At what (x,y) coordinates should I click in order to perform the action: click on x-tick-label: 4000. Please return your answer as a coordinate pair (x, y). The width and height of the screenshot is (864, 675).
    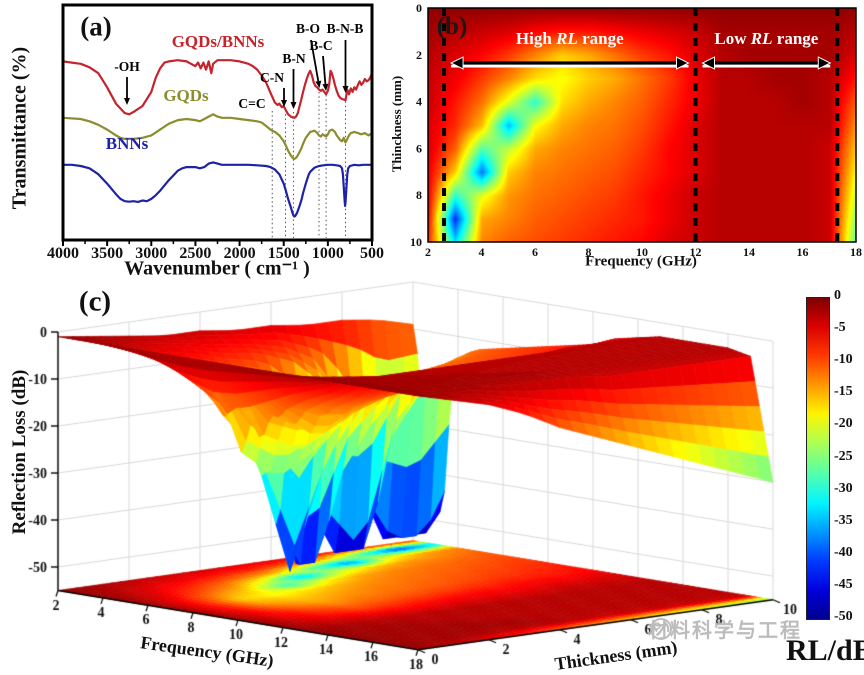
    Looking at the image, I should click on (63, 253).